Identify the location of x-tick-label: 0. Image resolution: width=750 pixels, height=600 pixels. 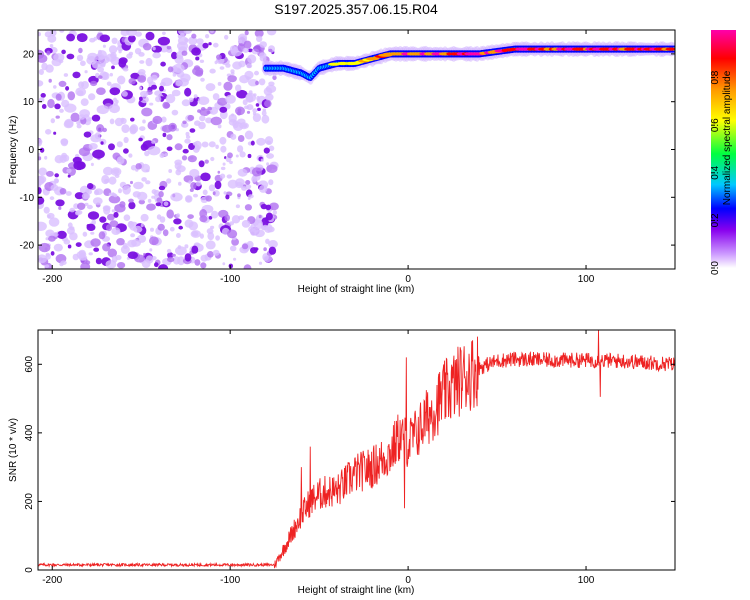
(408, 580).